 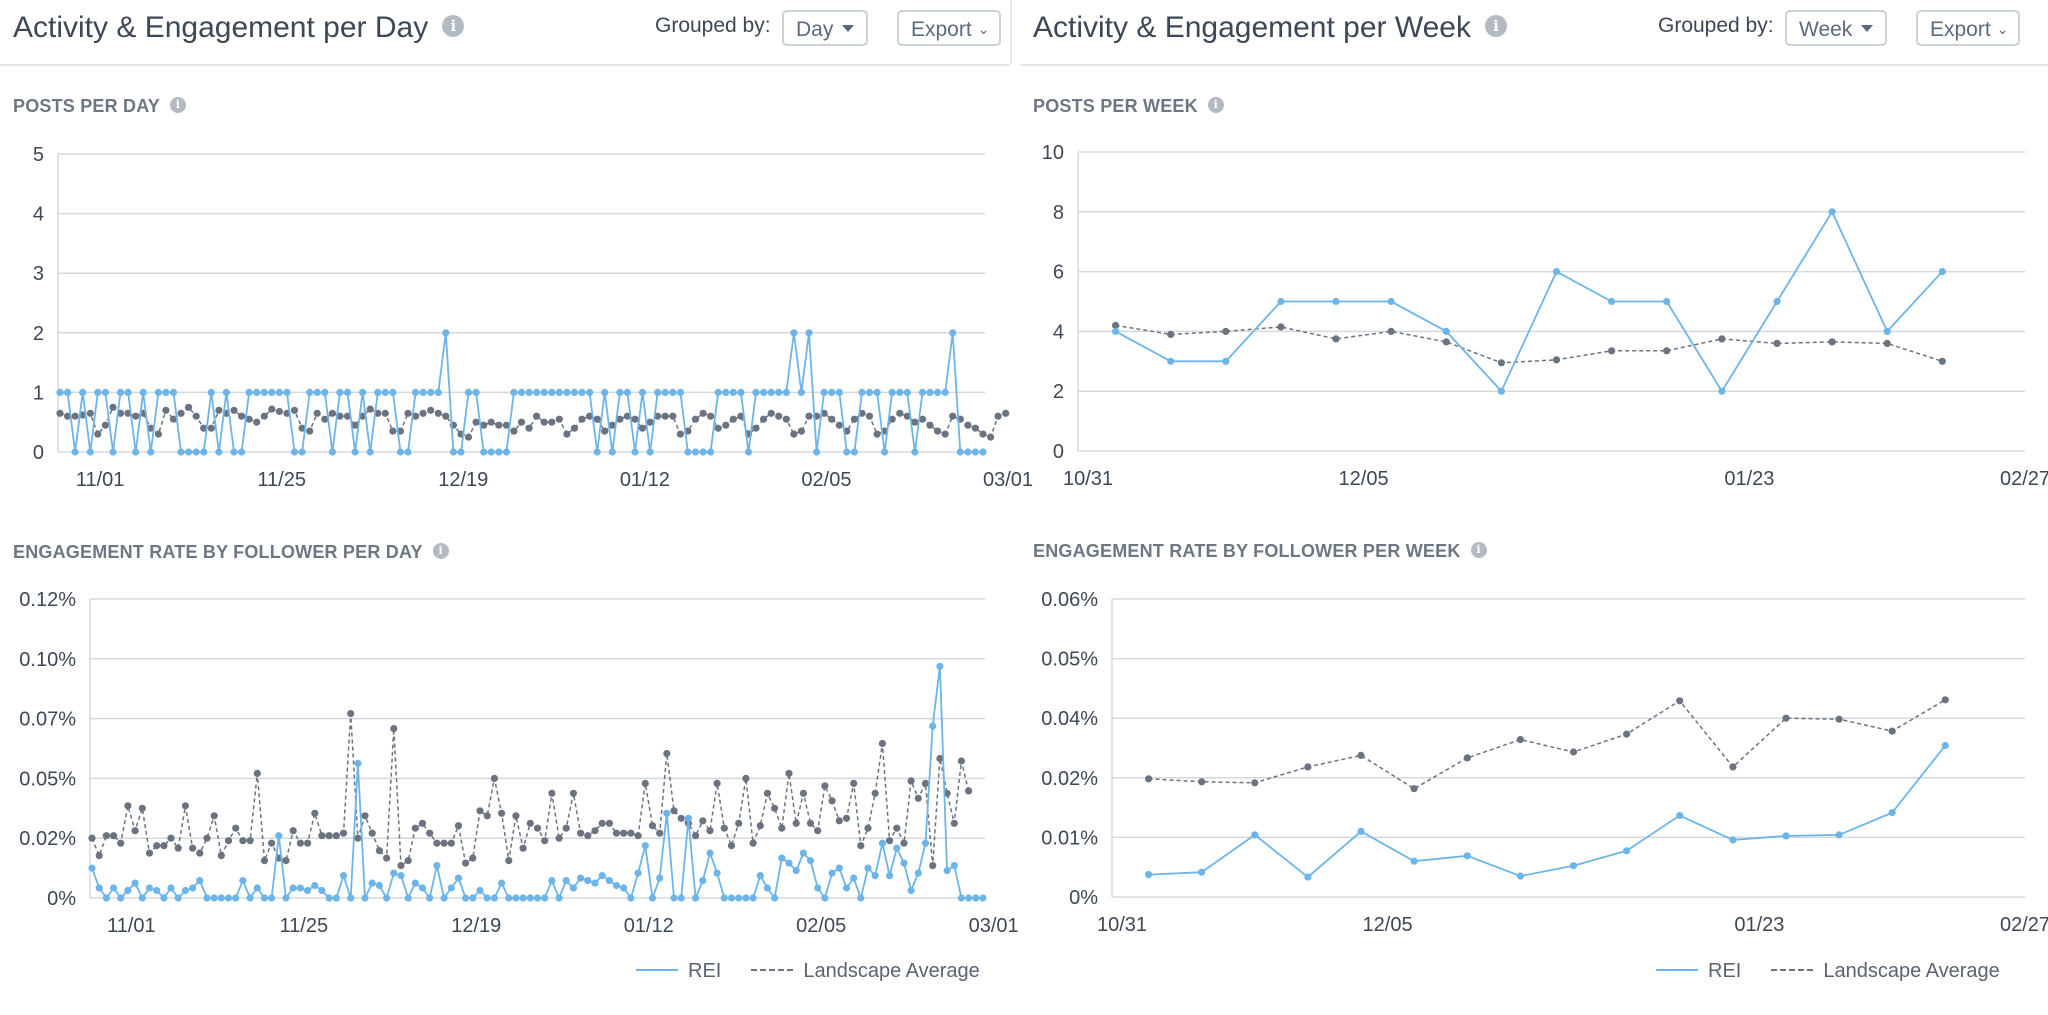 What do you see at coordinates (1836, 28) in the screenshot?
I see `grouped-by-select: Week` at bounding box center [1836, 28].